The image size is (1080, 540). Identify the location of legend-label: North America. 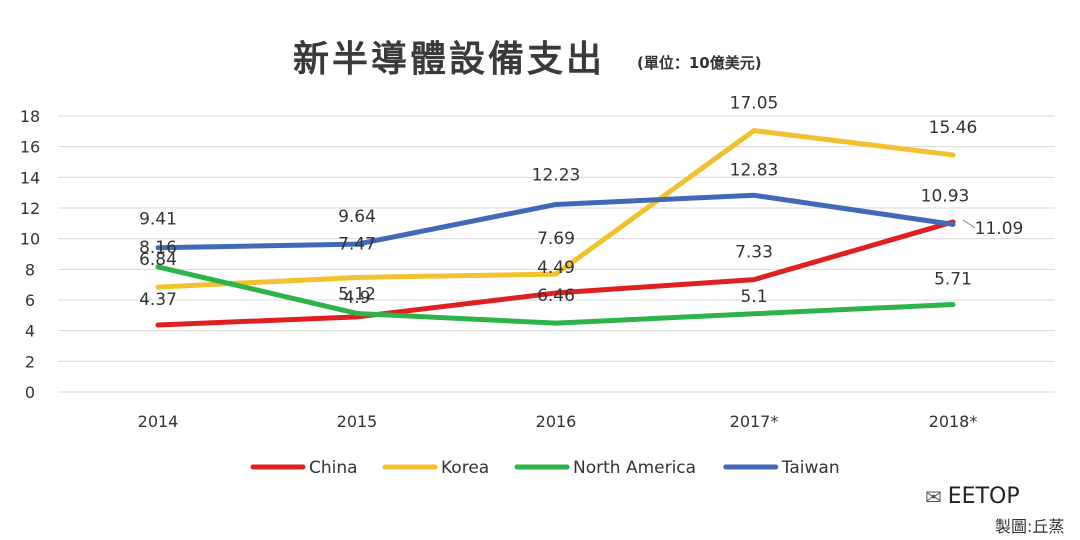
(634, 468).